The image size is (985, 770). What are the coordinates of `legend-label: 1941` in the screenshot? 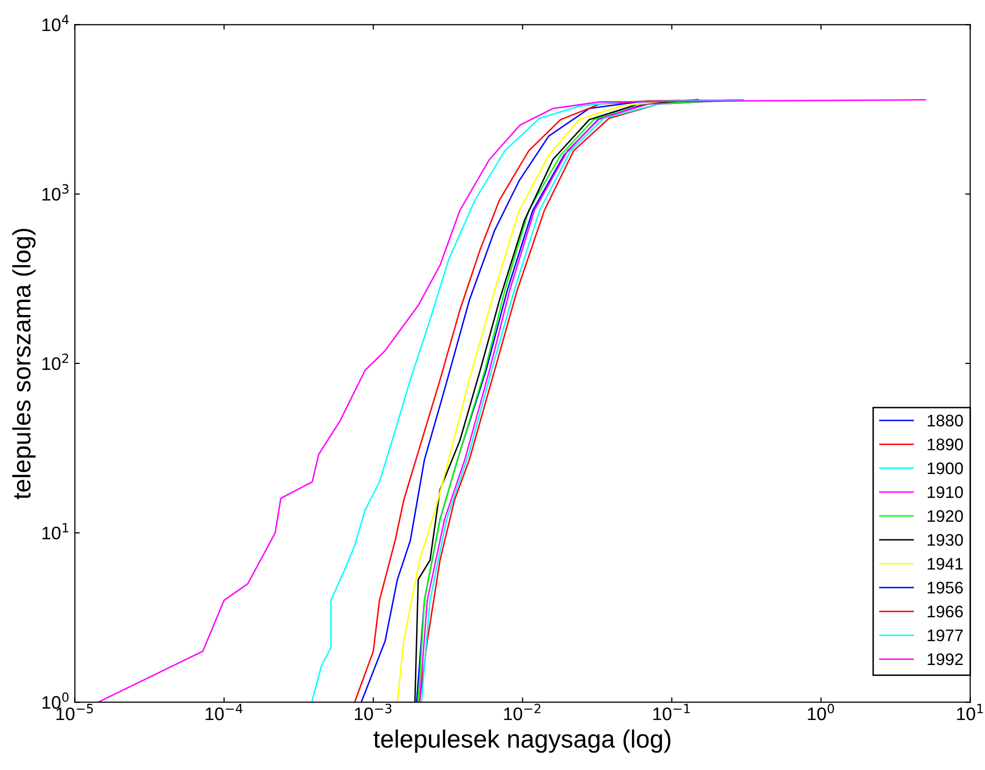 It's located at (945, 564).